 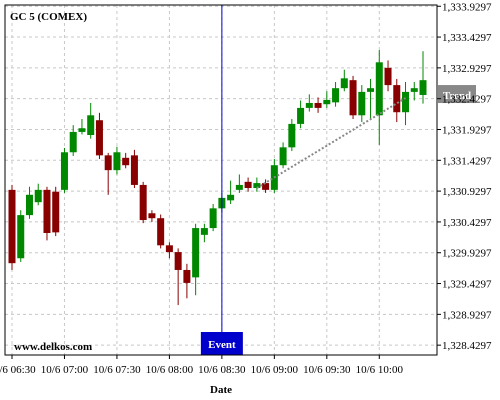 I want to click on y-tick-label: 1,333.4297, so click(x=467, y=38).